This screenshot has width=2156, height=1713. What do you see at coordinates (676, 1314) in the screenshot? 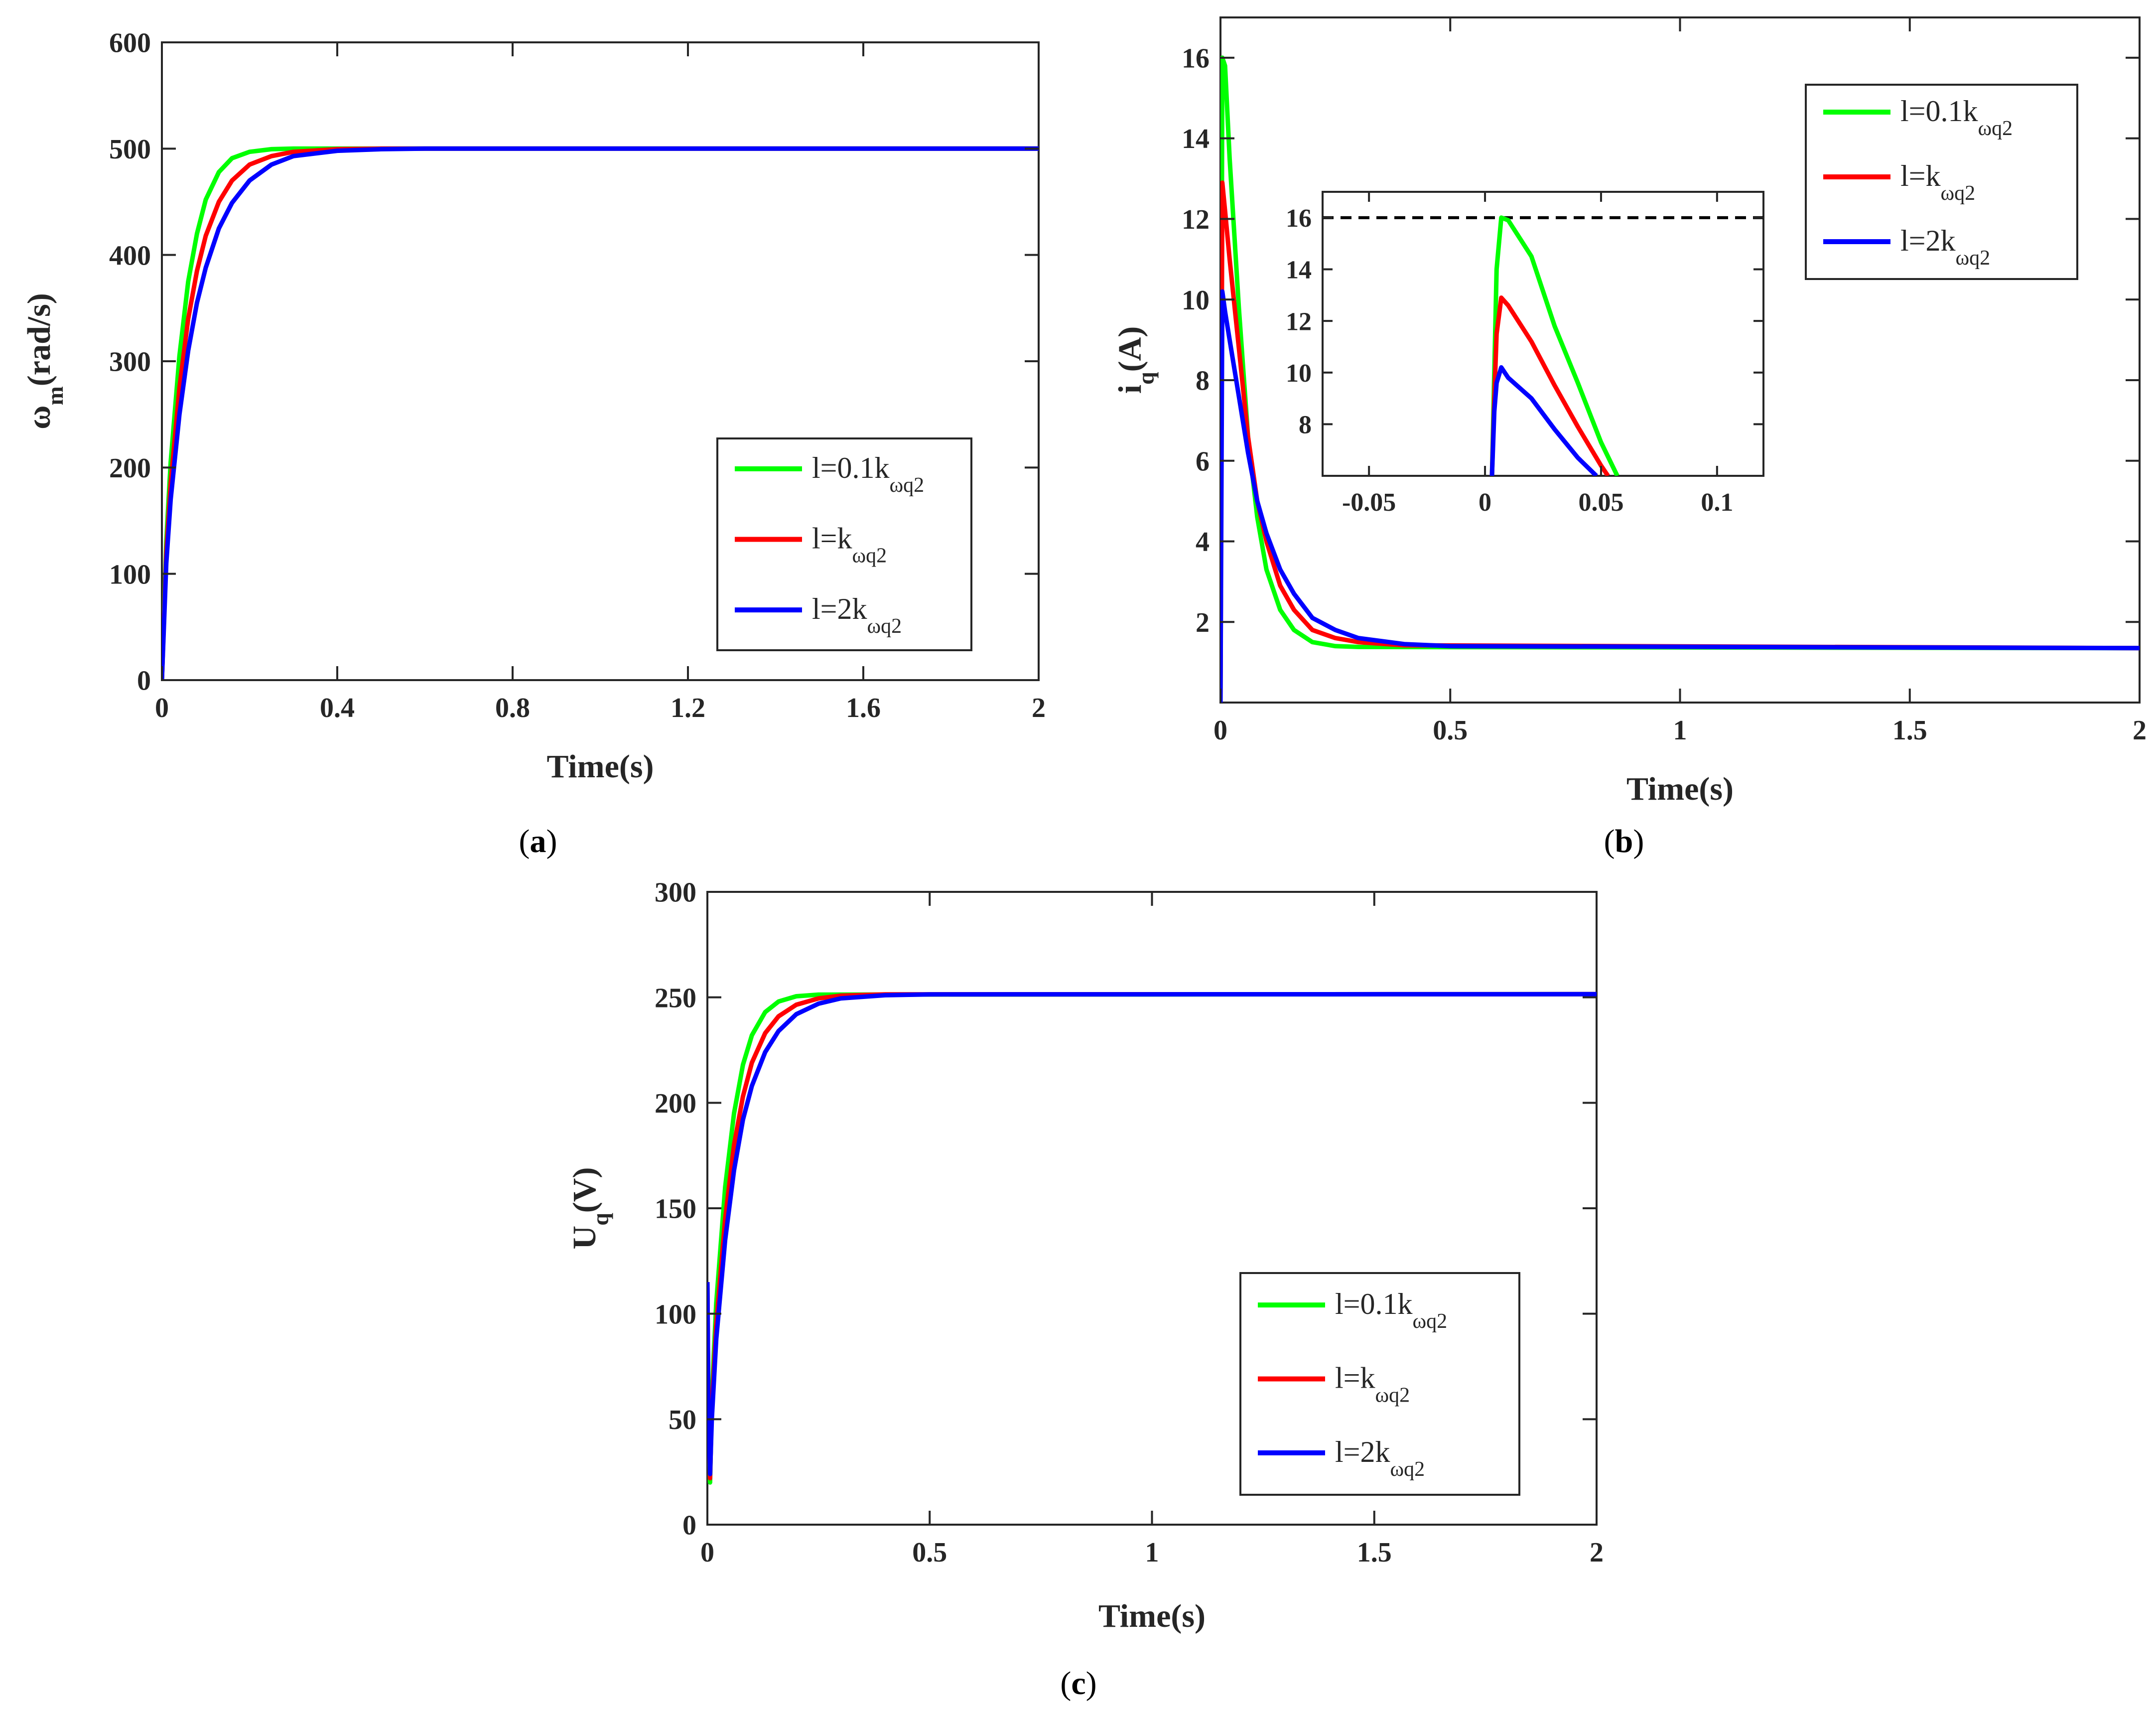
I see `chart-c-ytick-label-2: 100` at bounding box center [676, 1314].